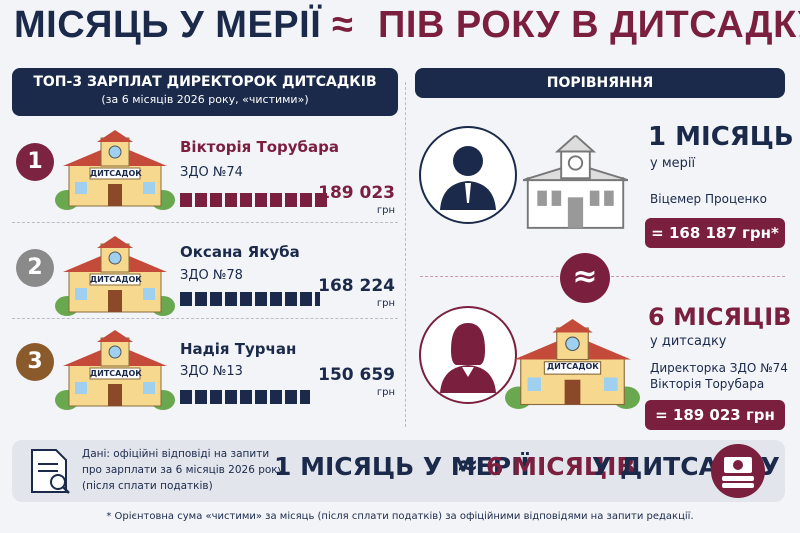 Image resolution: width=800 pixels, height=533 pixels. I want to click on source-line: (після сплати податків), so click(147, 486).